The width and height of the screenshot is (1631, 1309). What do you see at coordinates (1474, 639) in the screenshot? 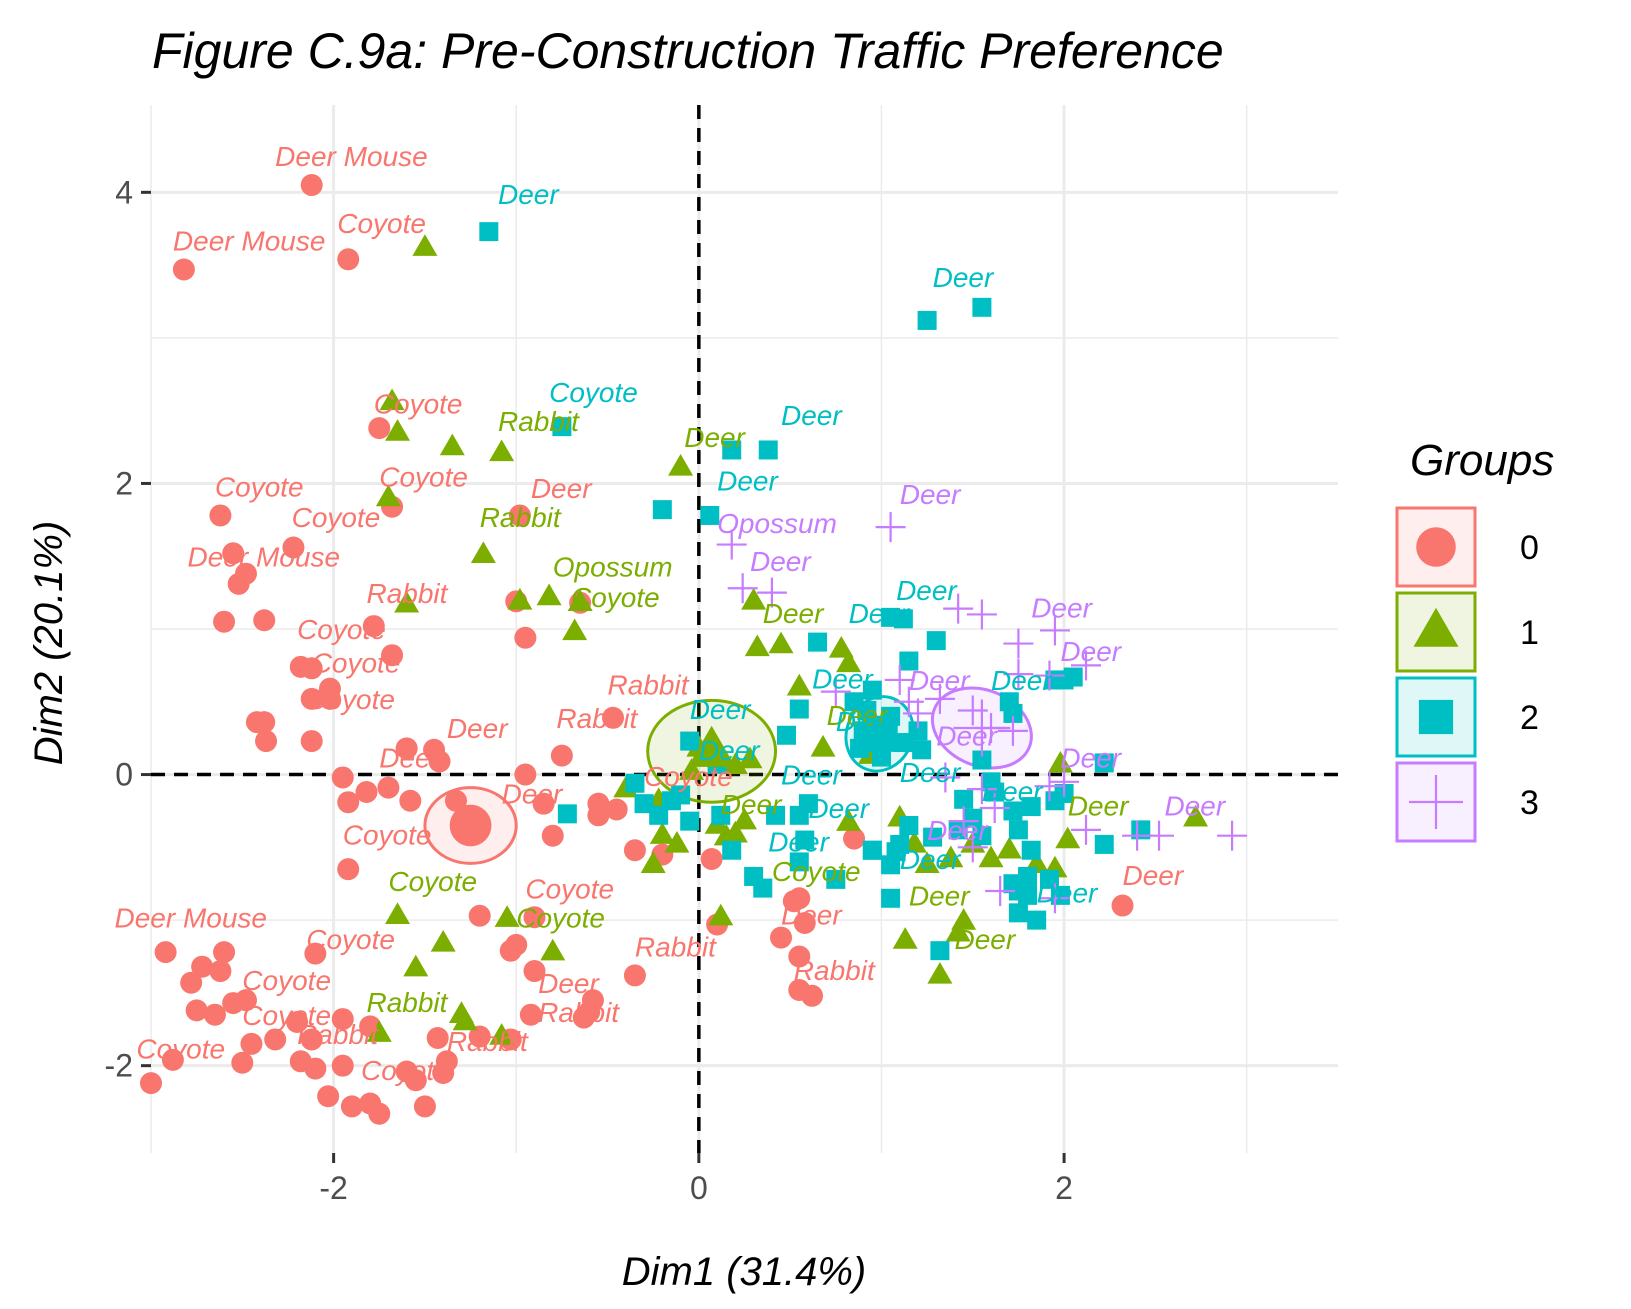
I see `legend: Groups 0 1 2 3` at bounding box center [1474, 639].